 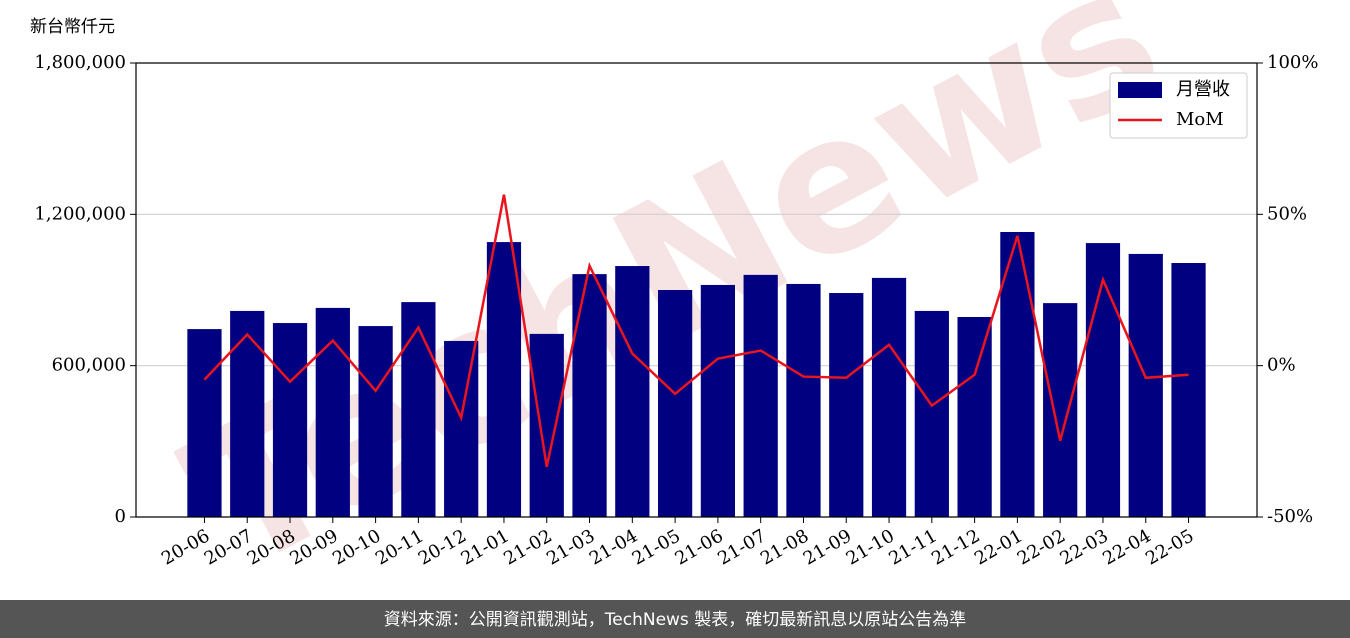 What do you see at coordinates (1281, 365) in the screenshot?
I see `y2-tick-label: 0%` at bounding box center [1281, 365].